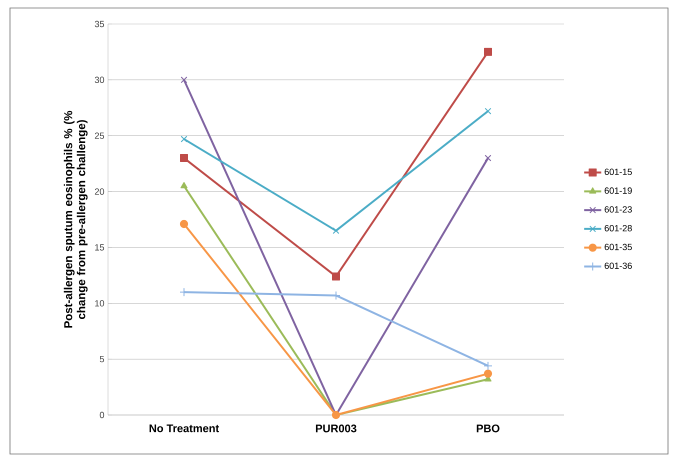 This screenshot has height=456, width=673. What do you see at coordinates (618, 265) in the screenshot?
I see `legend-label: 601-36` at bounding box center [618, 265].